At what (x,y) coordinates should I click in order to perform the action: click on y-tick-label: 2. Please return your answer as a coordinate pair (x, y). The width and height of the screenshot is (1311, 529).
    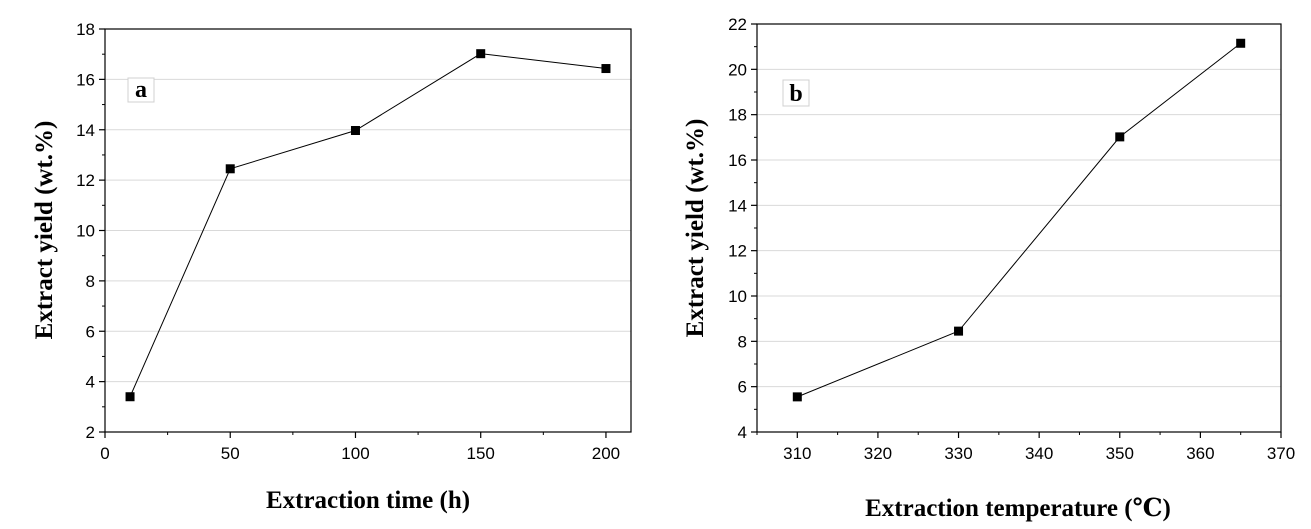
    Looking at the image, I should click on (90, 432).